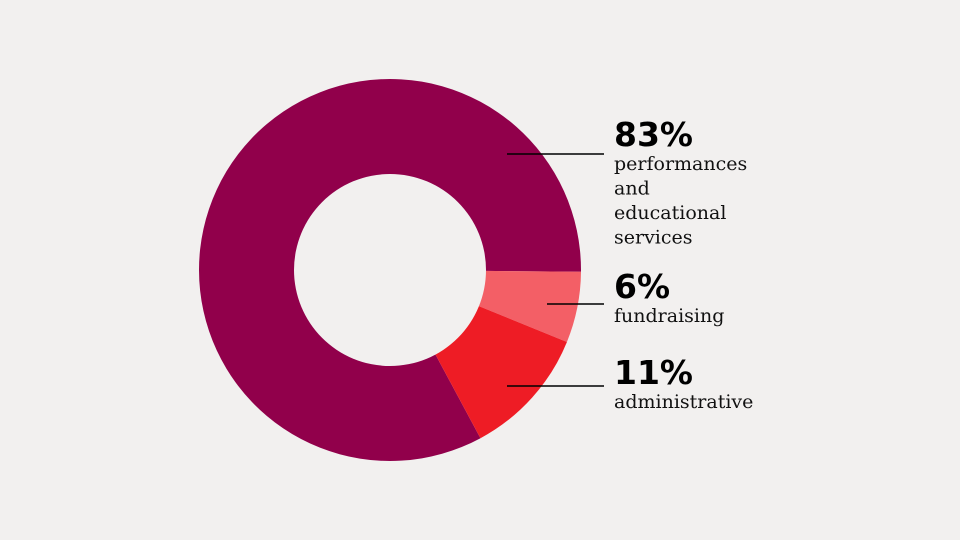 Image resolution: width=960 pixels, height=540 pixels. Describe the element at coordinates (670, 213) in the screenshot. I see `category-label-performances: educational` at that location.